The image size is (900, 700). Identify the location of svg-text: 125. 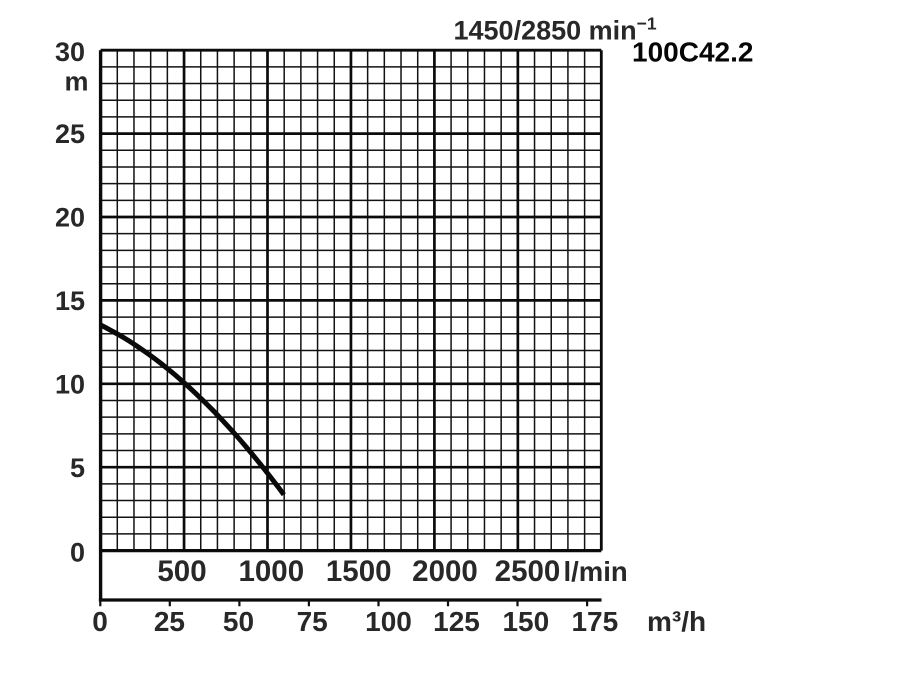
(456, 621).